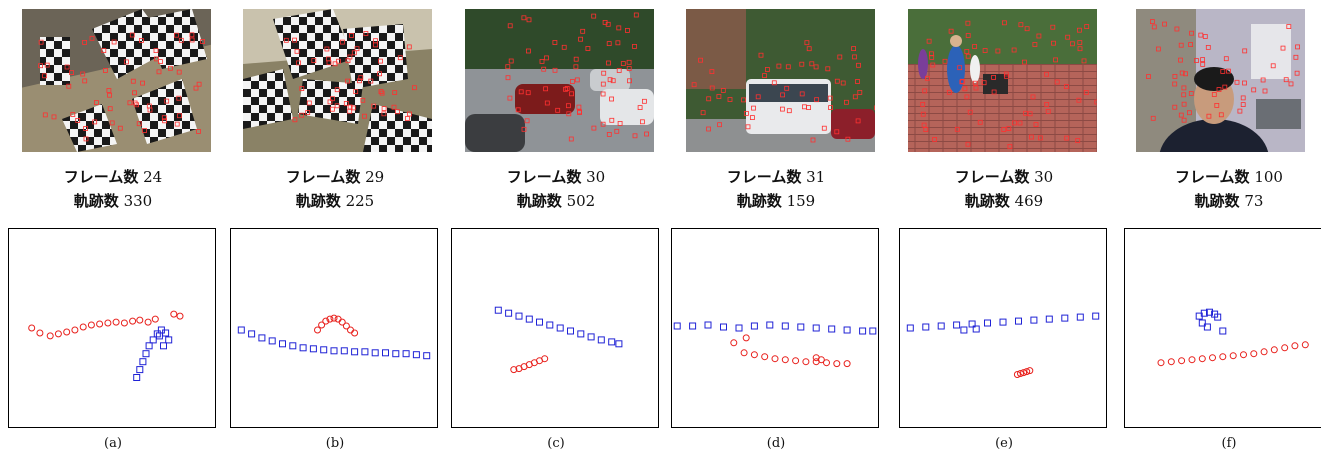 This screenshot has width=1321, height=457. What do you see at coordinates (153, 177) in the screenshot?
I see `frames-value: 24` at bounding box center [153, 177].